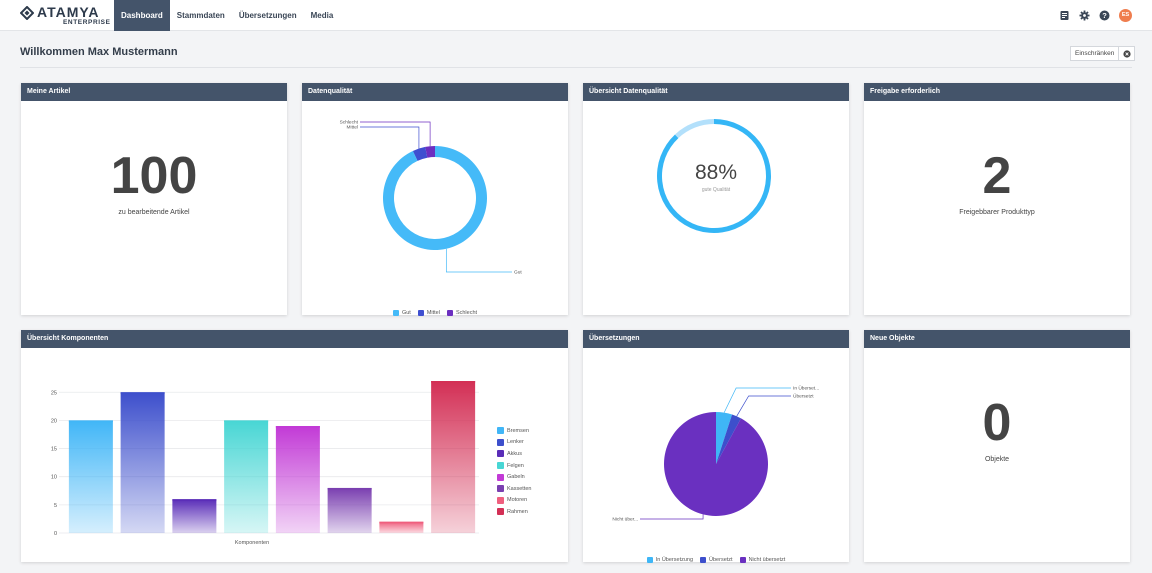  I want to click on data-quality-legend-item-schlecht: Schlecht, so click(462, 313).